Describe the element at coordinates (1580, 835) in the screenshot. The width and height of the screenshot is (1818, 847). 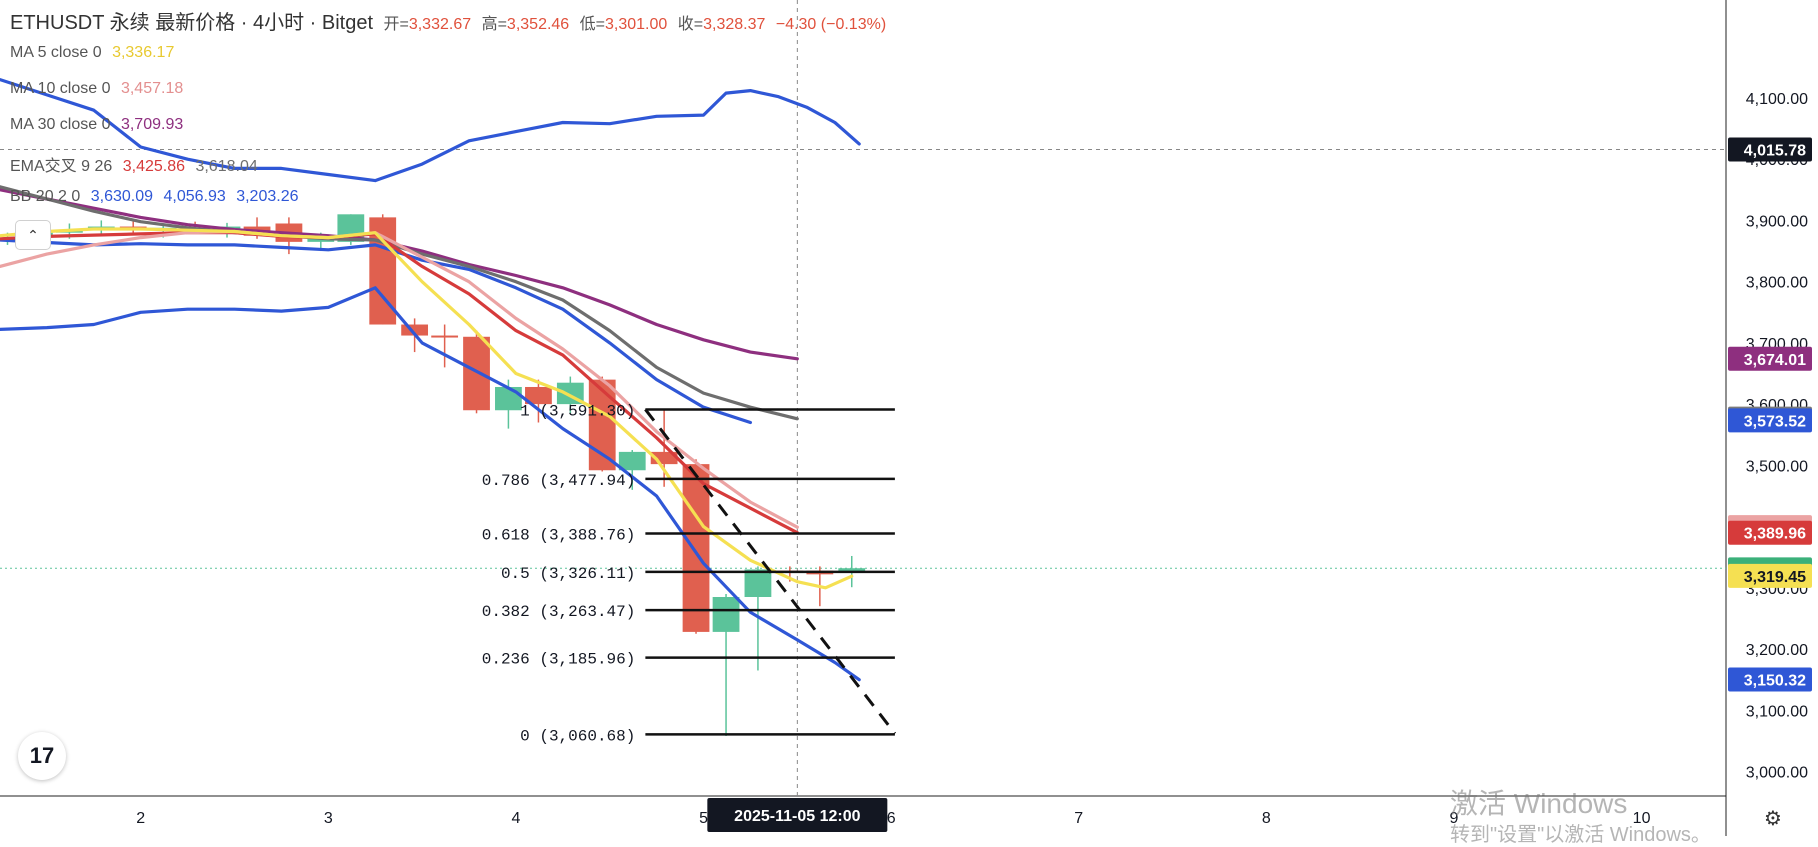
I see `windows-activation-hint: 转到"设置"以激活 Windows。` at that location.